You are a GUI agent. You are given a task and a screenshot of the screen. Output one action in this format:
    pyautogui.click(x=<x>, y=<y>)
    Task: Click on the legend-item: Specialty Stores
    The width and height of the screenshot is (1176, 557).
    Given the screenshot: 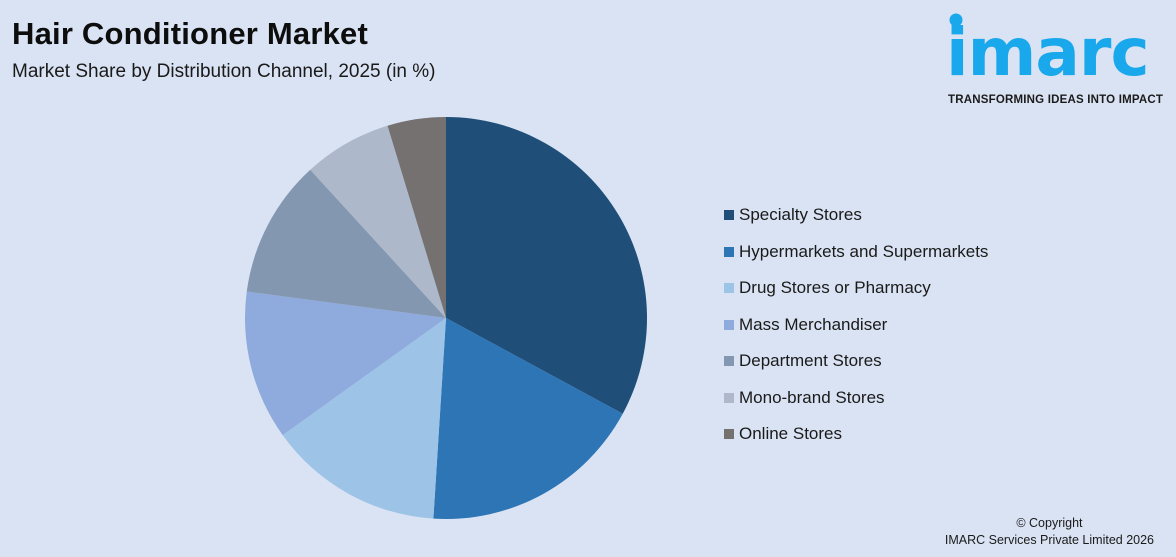 What is the action you would take?
    pyautogui.click(x=856, y=215)
    